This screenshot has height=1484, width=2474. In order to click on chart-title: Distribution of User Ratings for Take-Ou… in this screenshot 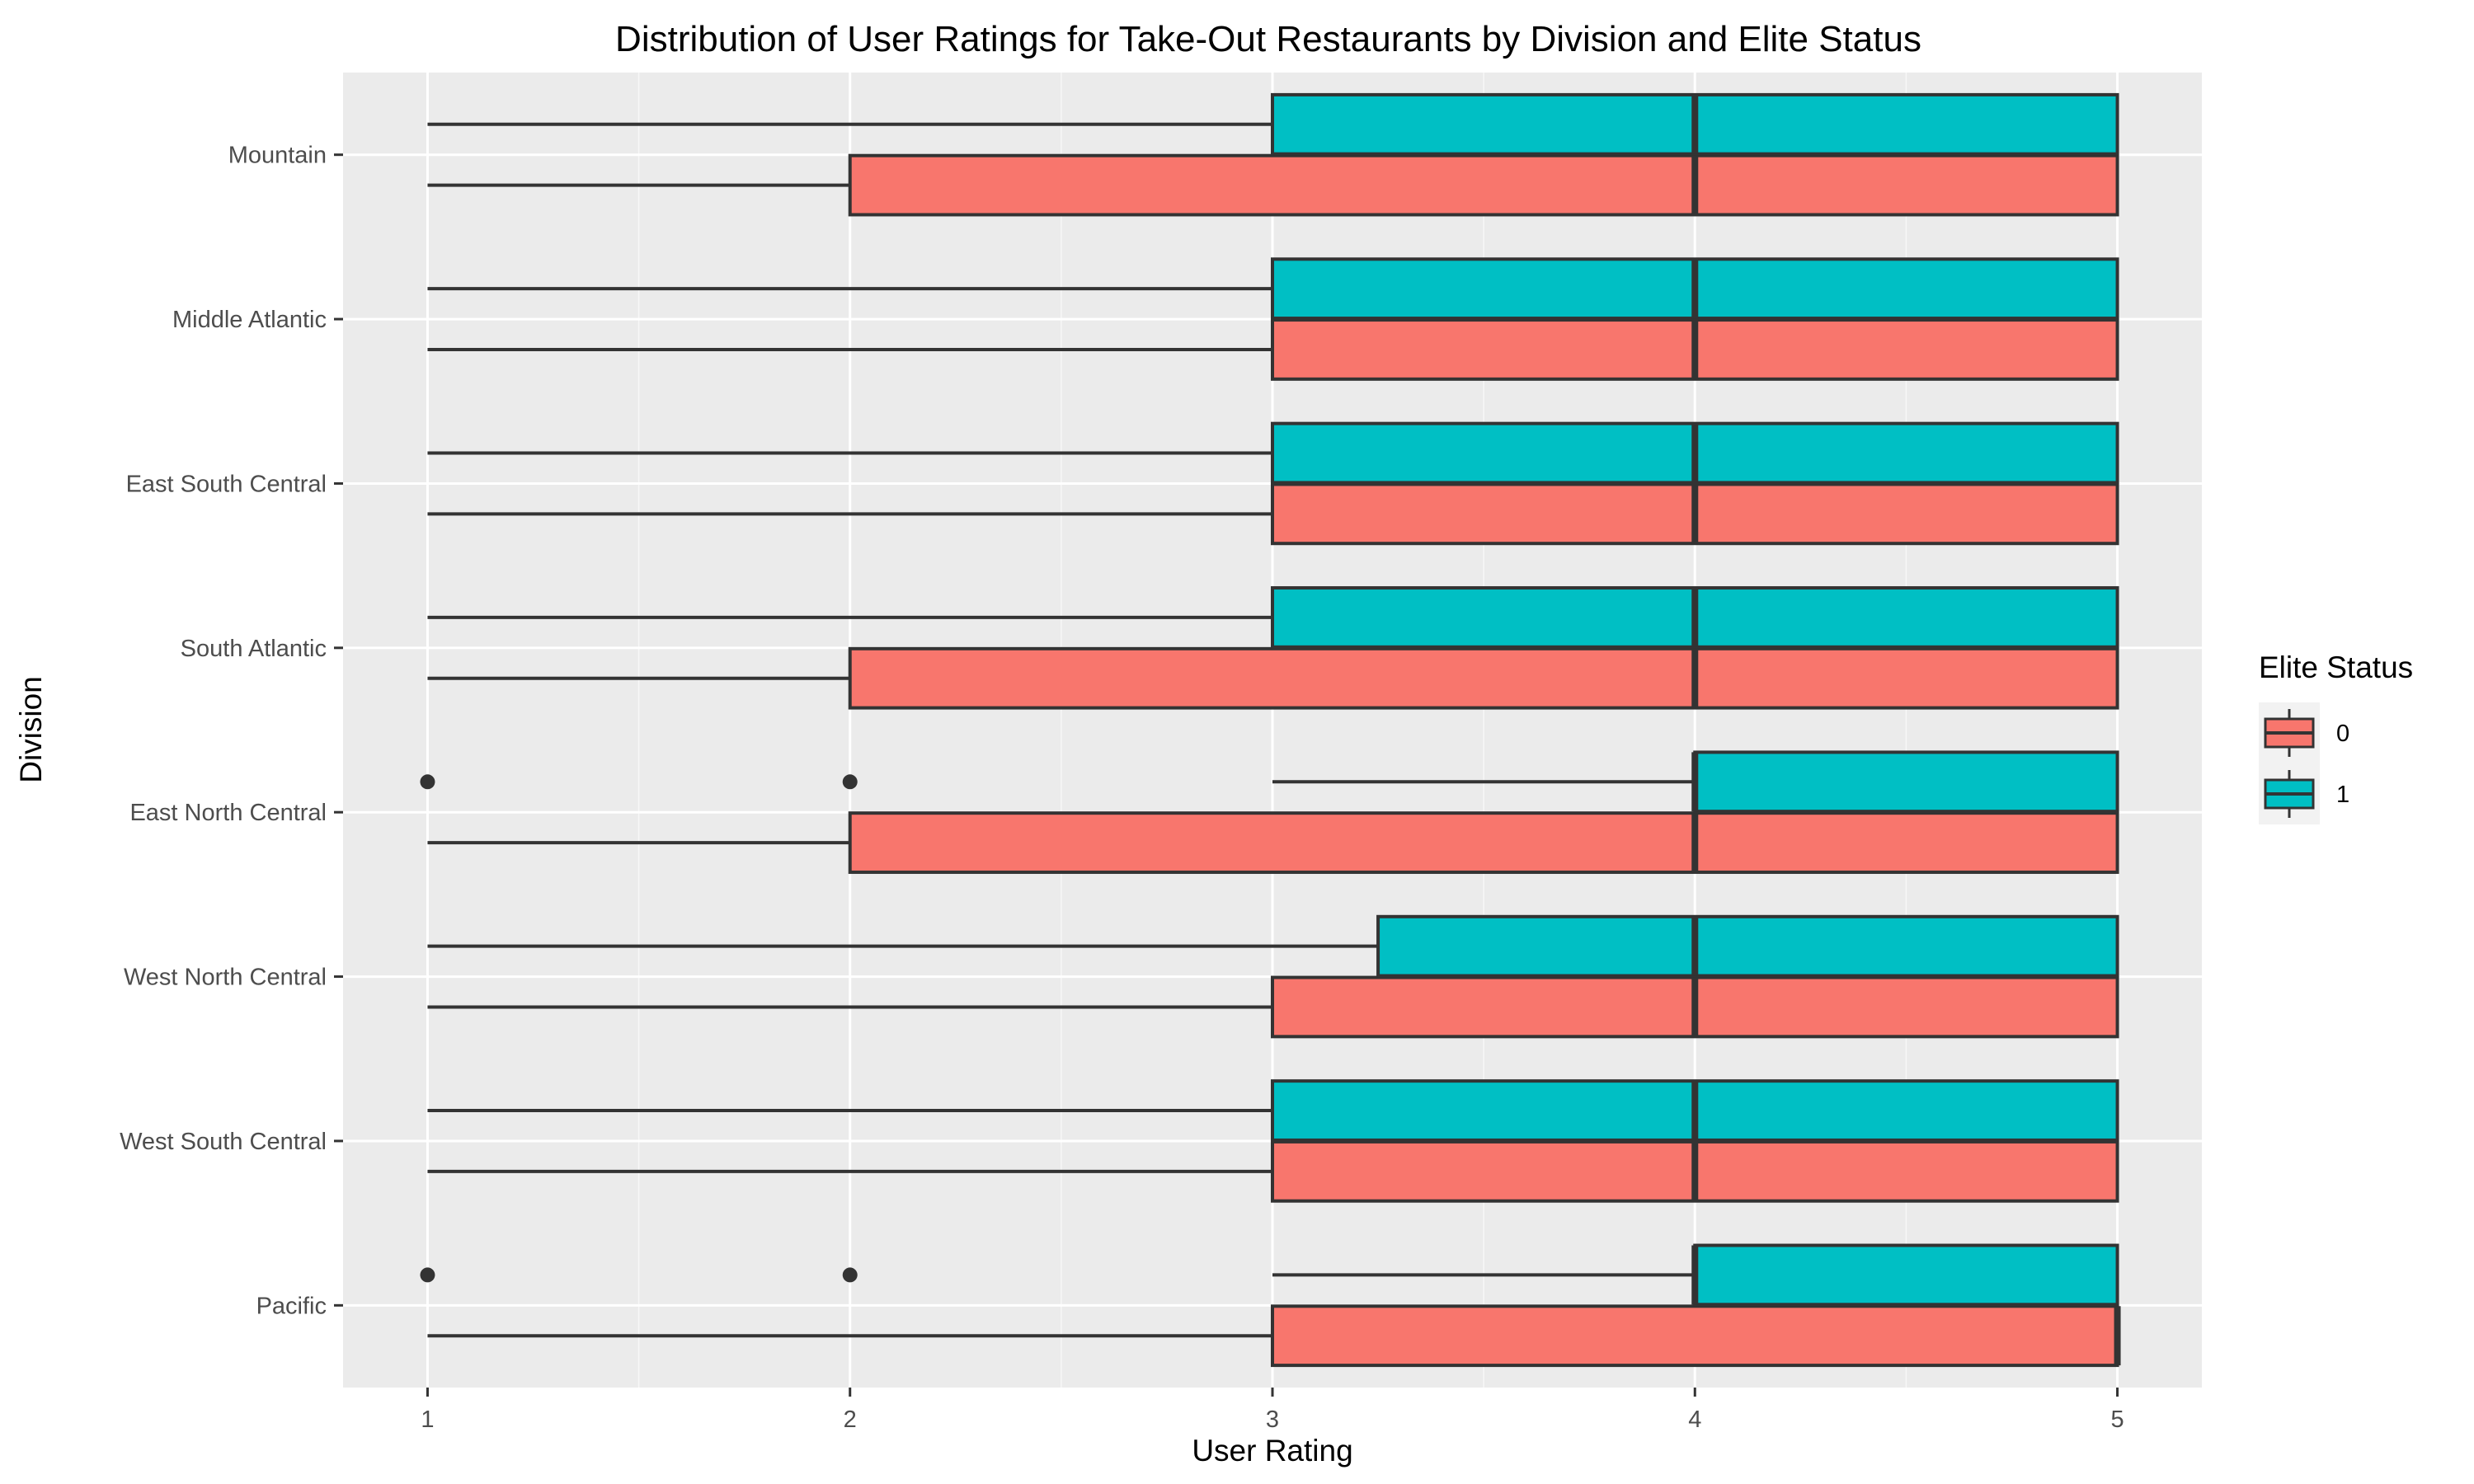, I will do `click(1268, 39)`.